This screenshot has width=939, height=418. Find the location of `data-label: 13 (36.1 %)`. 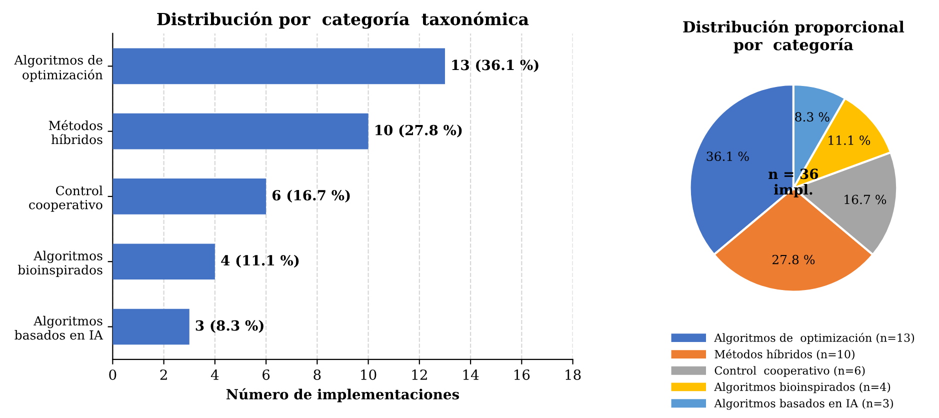

data-label: 13 (36.1 %) is located at coordinates (495, 65).